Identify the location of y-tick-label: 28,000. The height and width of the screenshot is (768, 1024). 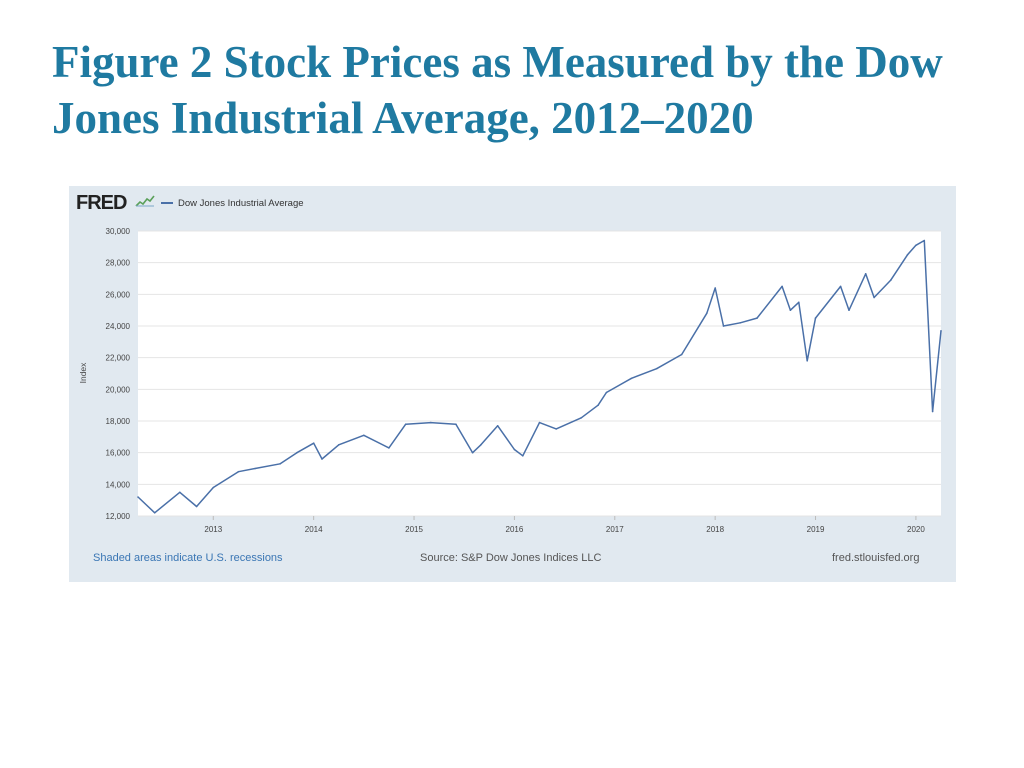
(118, 263).